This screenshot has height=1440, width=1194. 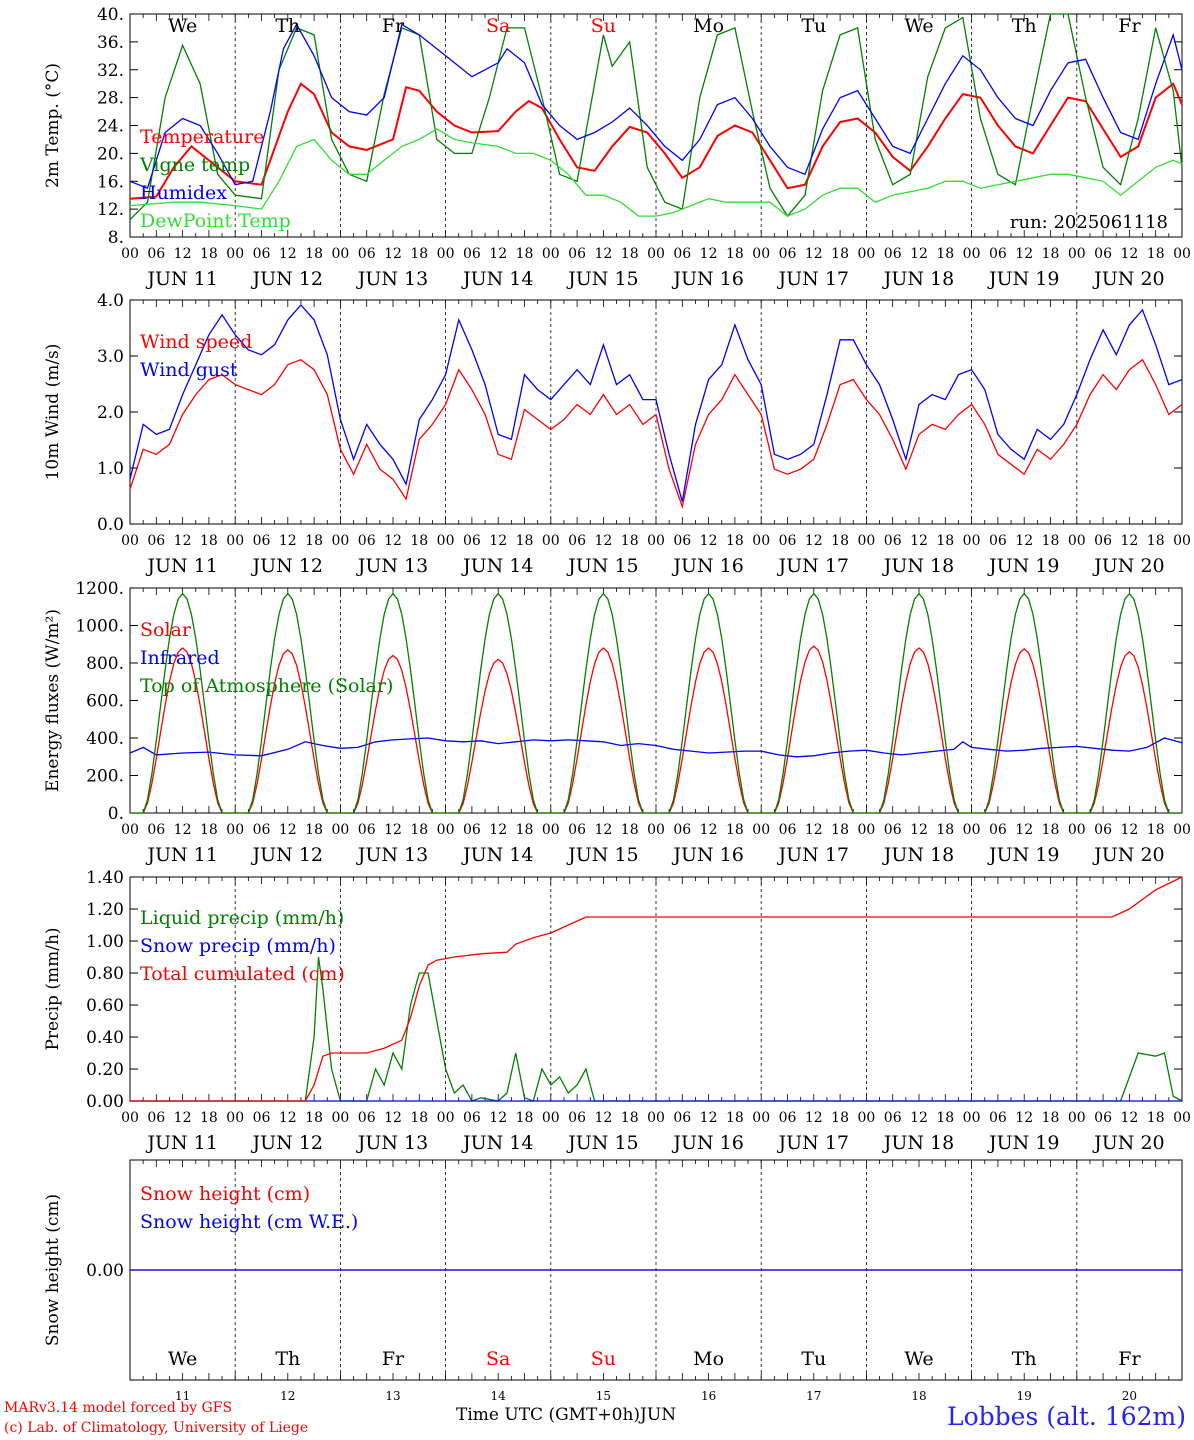 What do you see at coordinates (116, 814) in the screenshot?
I see `y-tick-label: 0.` at bounding box center [116, 814].